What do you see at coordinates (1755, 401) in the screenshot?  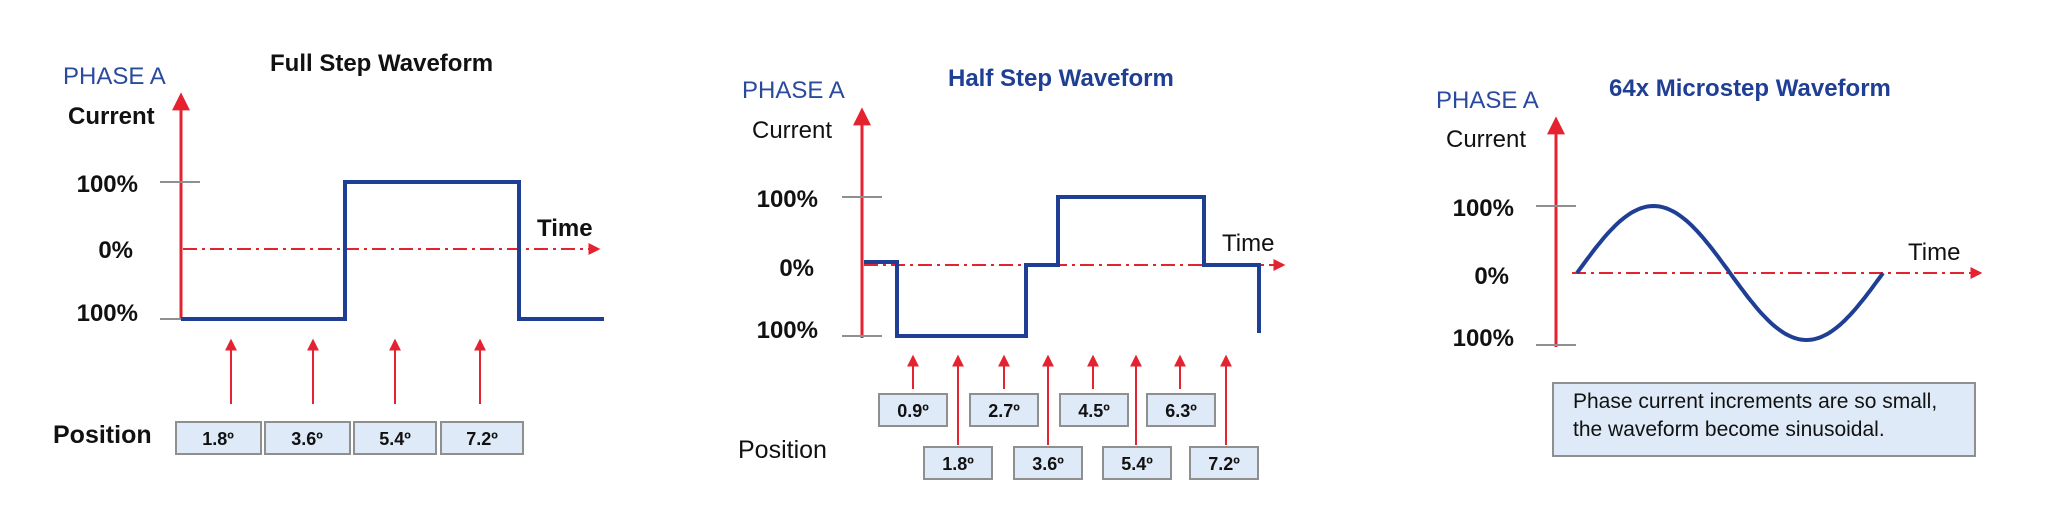 I see `note-line-1: Phase current increments are so small,` at bounding box center [1755, 401].